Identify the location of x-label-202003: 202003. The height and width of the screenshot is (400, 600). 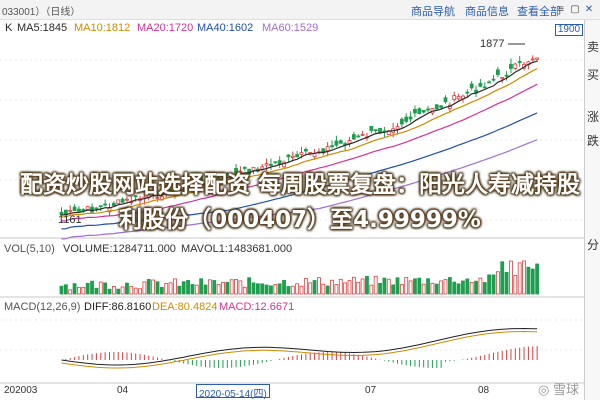
(21, 390).